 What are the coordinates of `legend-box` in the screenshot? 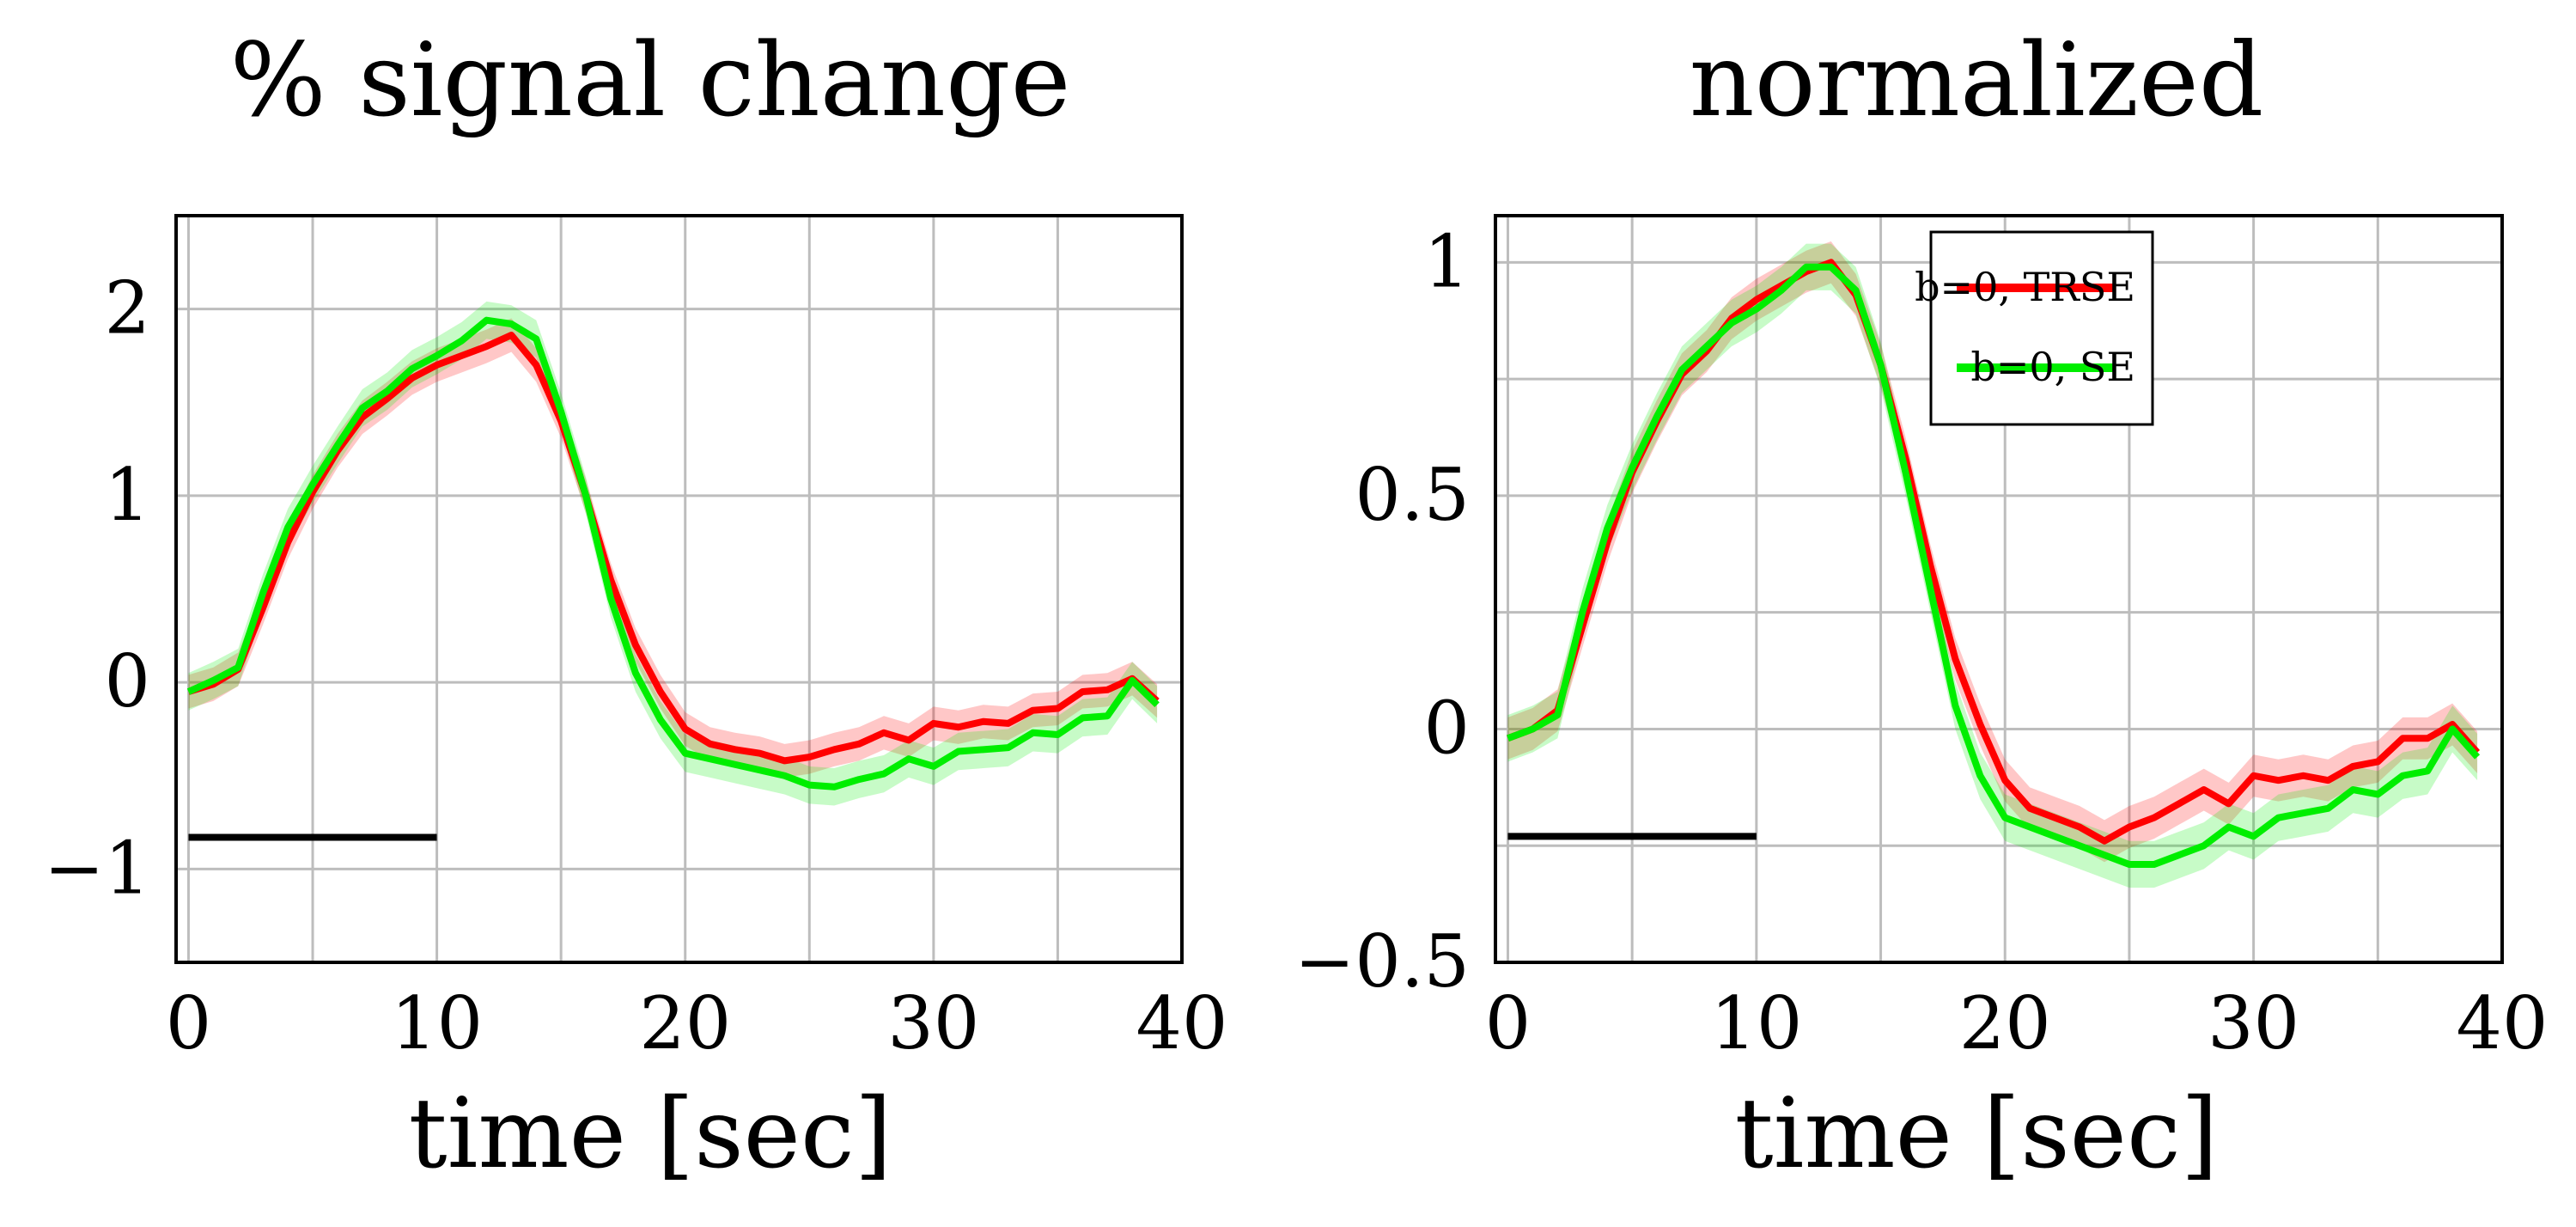 It's located at (2041, 328).